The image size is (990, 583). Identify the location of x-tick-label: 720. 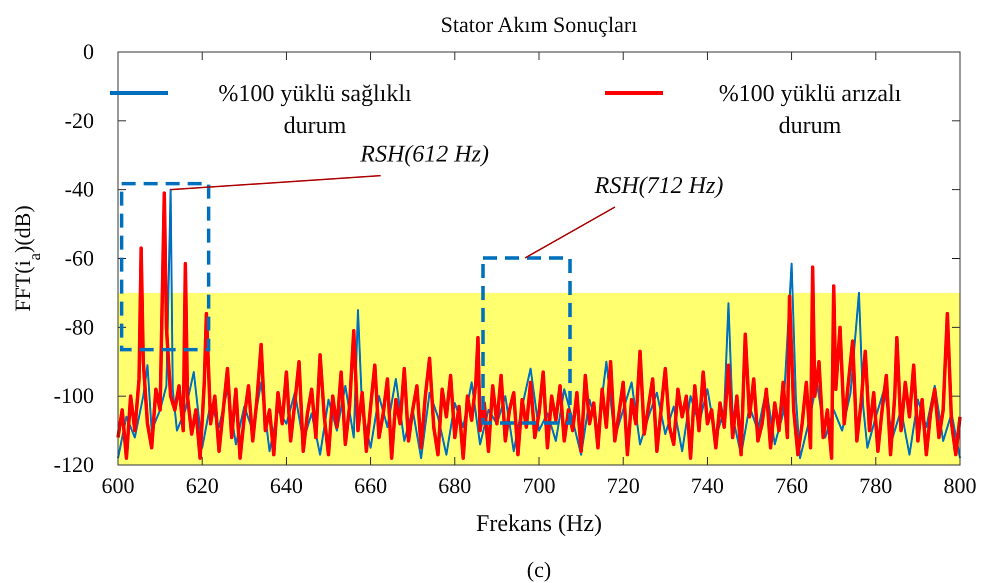
(623, 485).